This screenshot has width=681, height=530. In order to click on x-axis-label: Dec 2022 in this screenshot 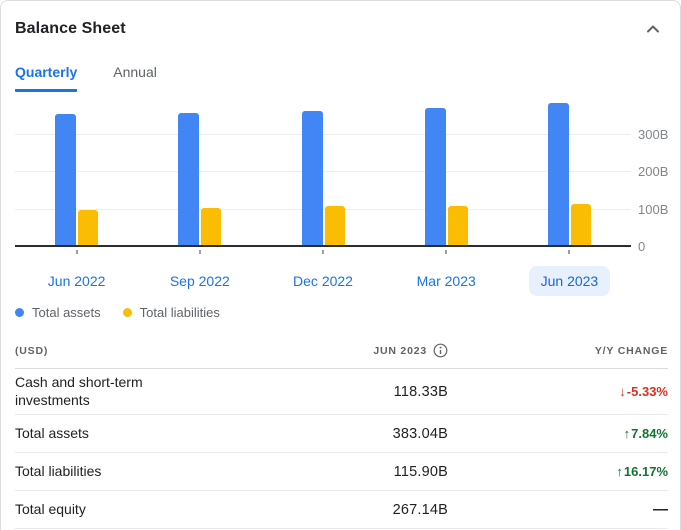, I will do `click(323, 281)`.